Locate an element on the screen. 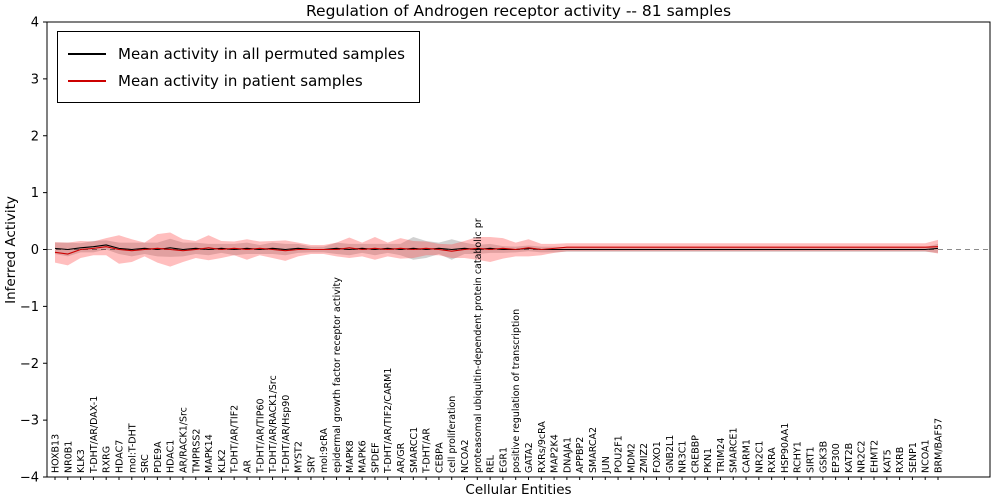 The width and height of the screenshot is (1000, 500). x-tick-label: SMARCA2 is located at coordinates (593, 450).